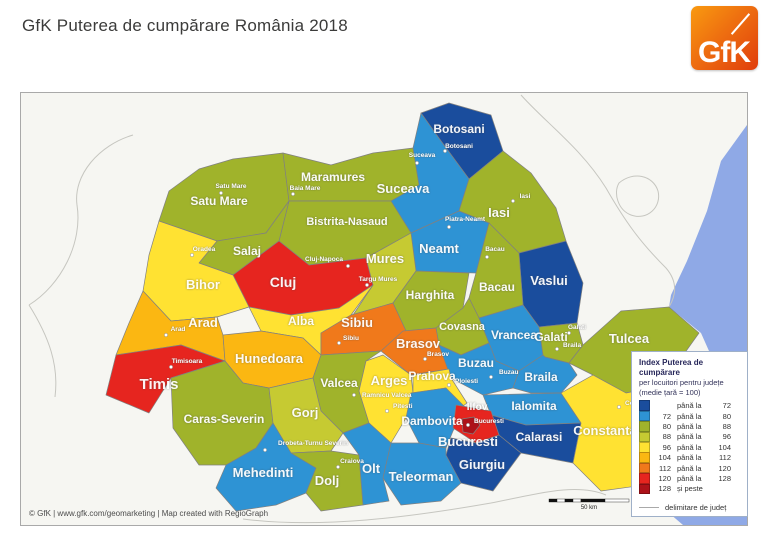 The height and width of the screenshot is (541, 768). I want to click on legend-delimiter-label: delimitare de județ, so click(696, 508).